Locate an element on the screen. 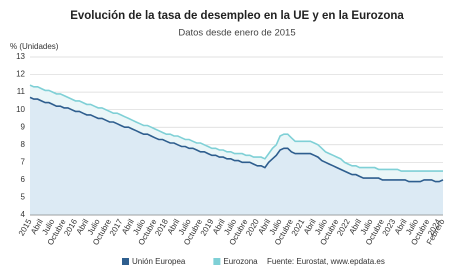 This screenshot has height=278, width=474. y-tick-label: 7 is located at coordinates (23, 161).